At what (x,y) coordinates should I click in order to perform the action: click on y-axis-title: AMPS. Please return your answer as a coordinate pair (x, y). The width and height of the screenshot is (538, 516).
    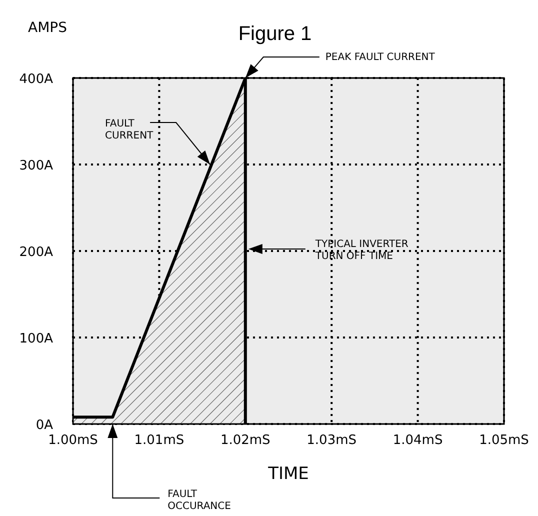
    Looking at the image, I should click on (48, 28).